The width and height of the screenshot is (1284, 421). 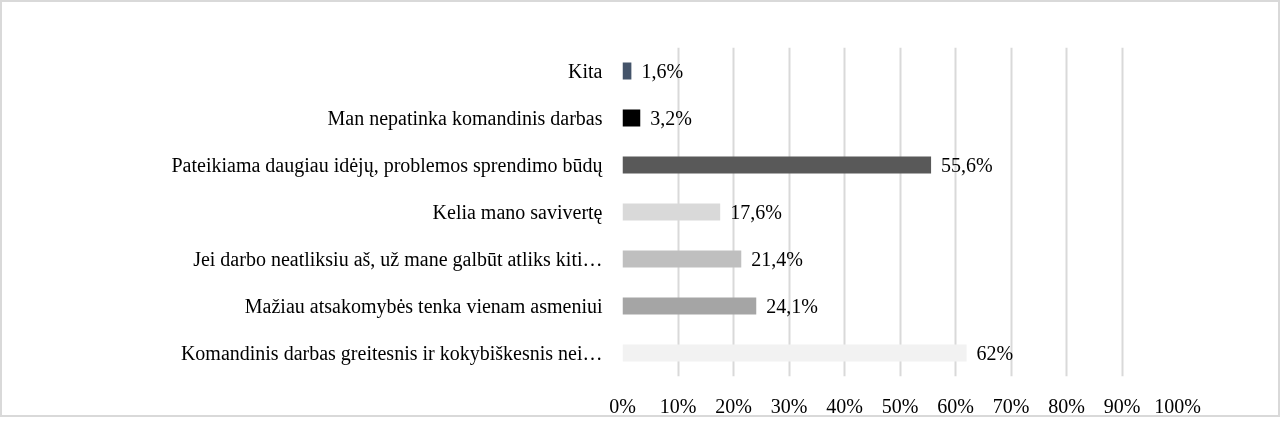 I want to click on data-label: 3,2%, so click(x=671, y=118).